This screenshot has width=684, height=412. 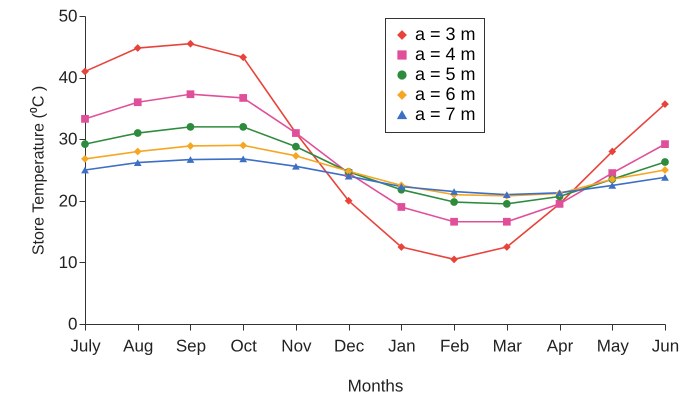 I want to click on y-axis-title: Store Temperature (⁰C ), so click(x=39, y=171).